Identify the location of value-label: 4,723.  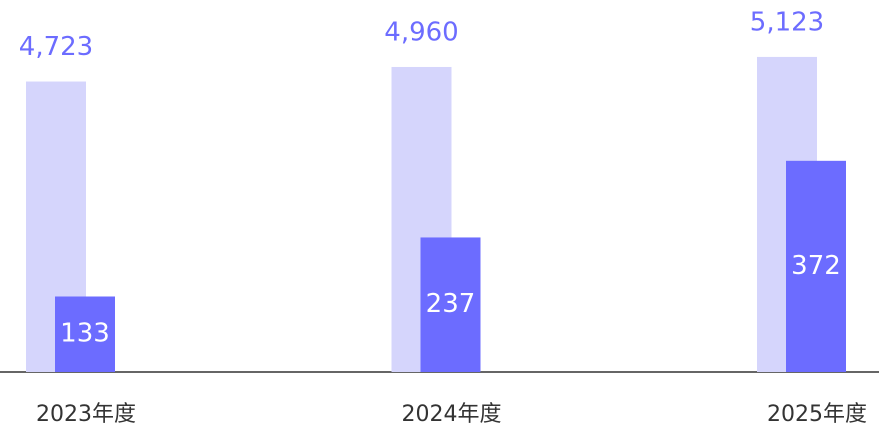
(56, 47).